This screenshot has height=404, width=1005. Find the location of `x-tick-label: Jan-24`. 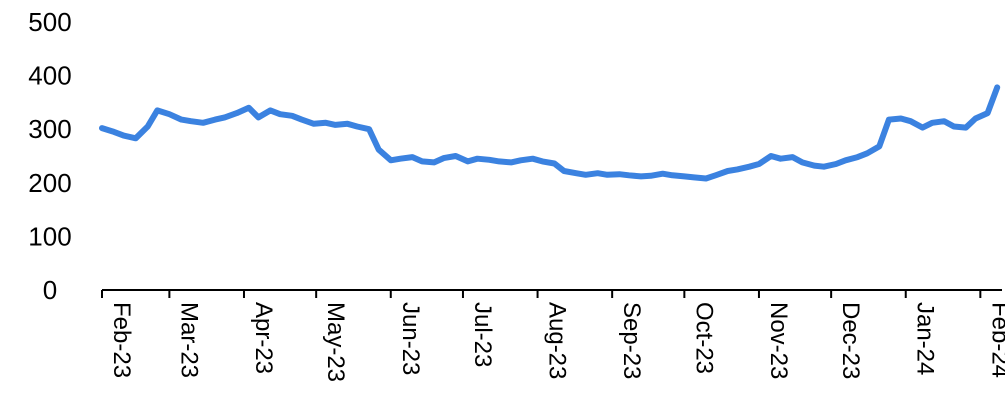

x-tick-label: Jan-24 is located at coordinates (925, 338).